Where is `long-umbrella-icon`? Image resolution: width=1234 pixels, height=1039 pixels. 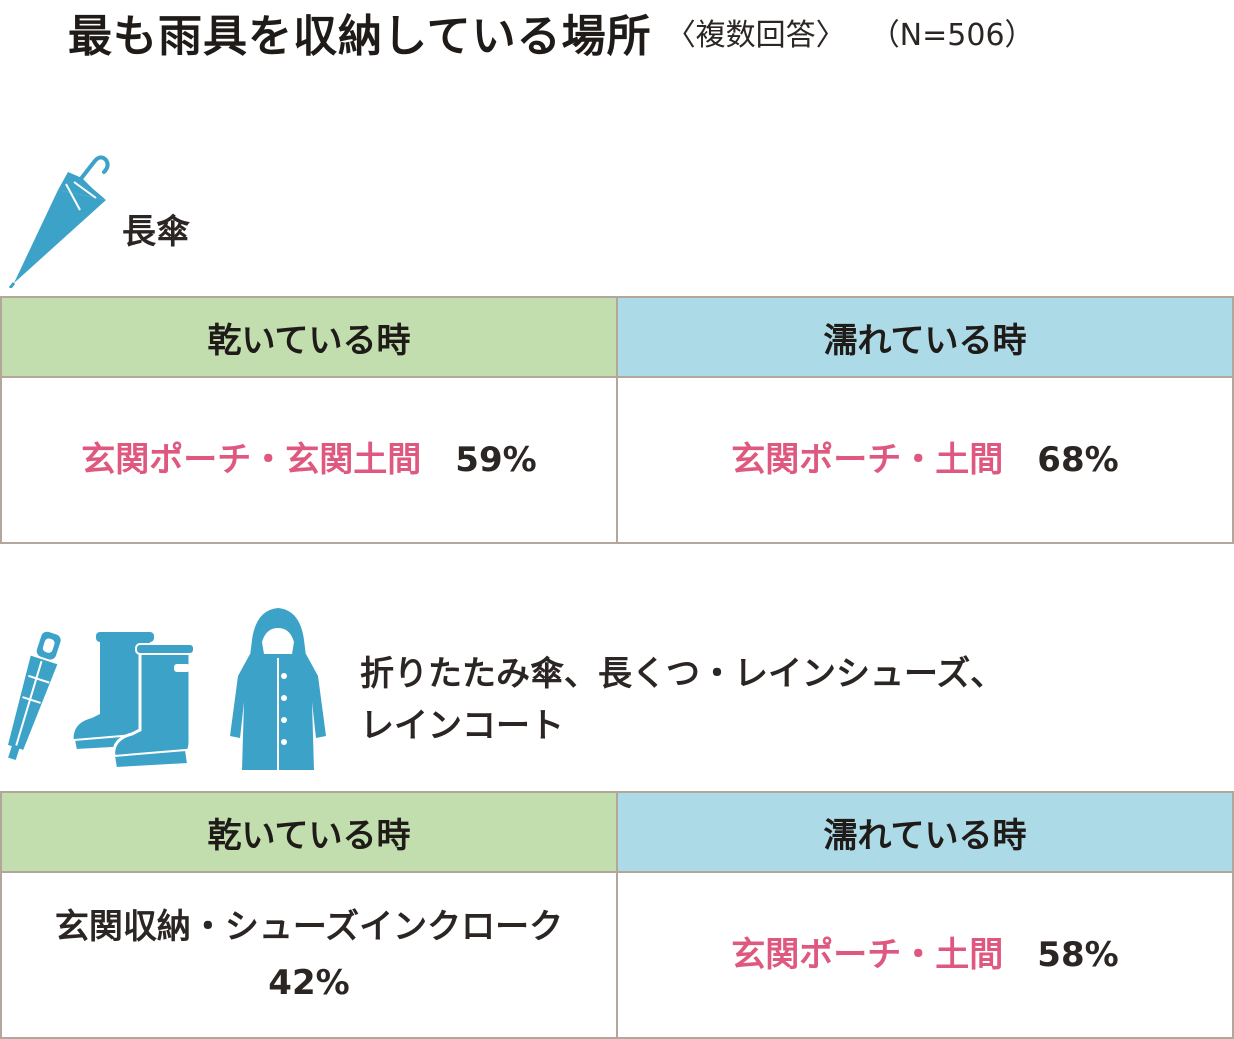
long-umbrella-icon is located at coordinates (59, 221).